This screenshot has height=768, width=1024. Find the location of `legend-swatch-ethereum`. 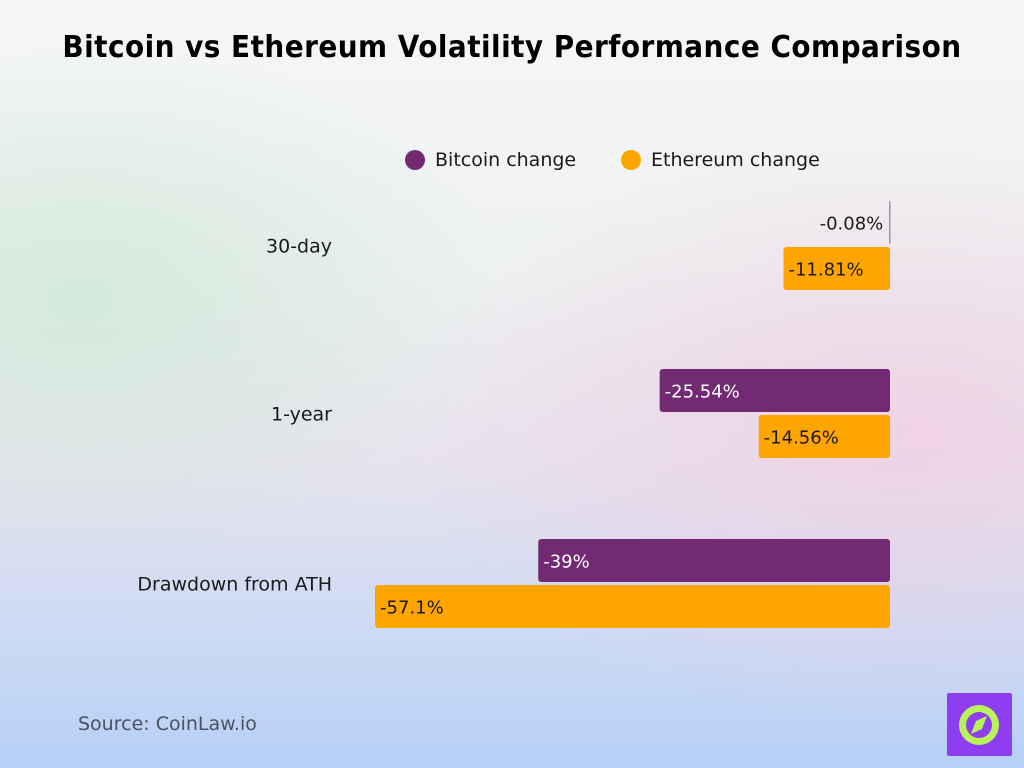

legend-swatch-ethereum is located at coordinates (631, 160).